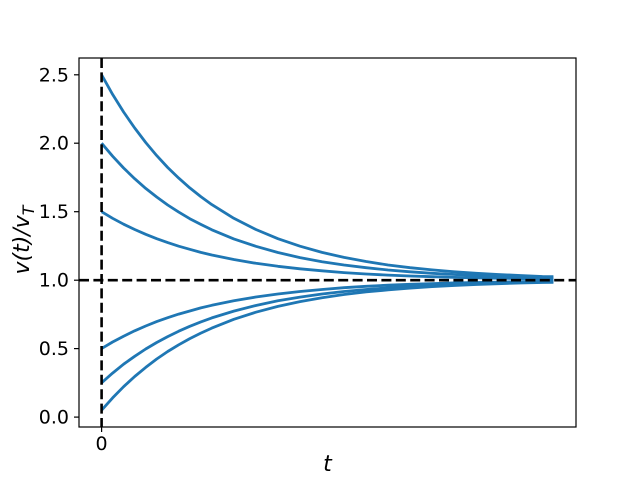 The image size is (640, 480). Describe the element at coordinates (28, 209) in the screenshot. I see `y-axis-label-subscript: T` at that location.